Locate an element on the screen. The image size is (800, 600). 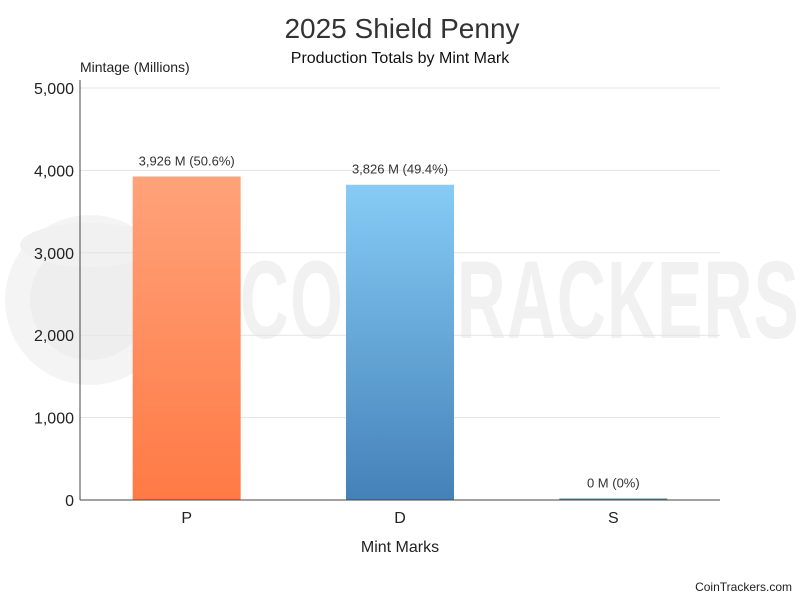
data-label-p: 3,926 M (50.6%) is located at coordinates (187, 160).